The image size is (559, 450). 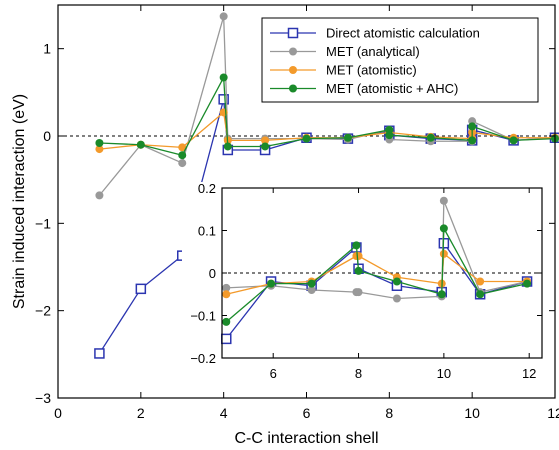 What do you see at coordinates (43, 223) in the screenshot?
I see `main-y-tick-label: −1` at bounding box center [43, 223].